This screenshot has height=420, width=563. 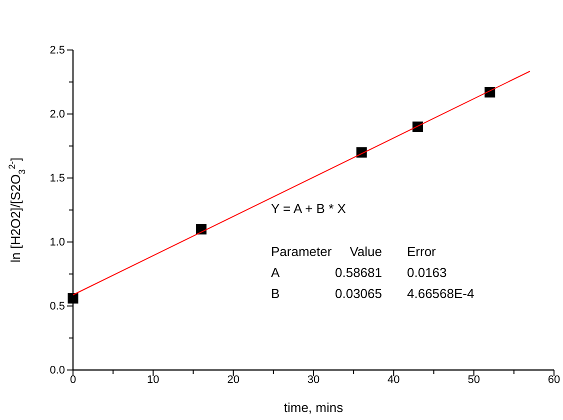 What do you see at coordinates (554, 380) in the screenshot?
I see `x-tick-label: 60` at bounding box center [554, 380].